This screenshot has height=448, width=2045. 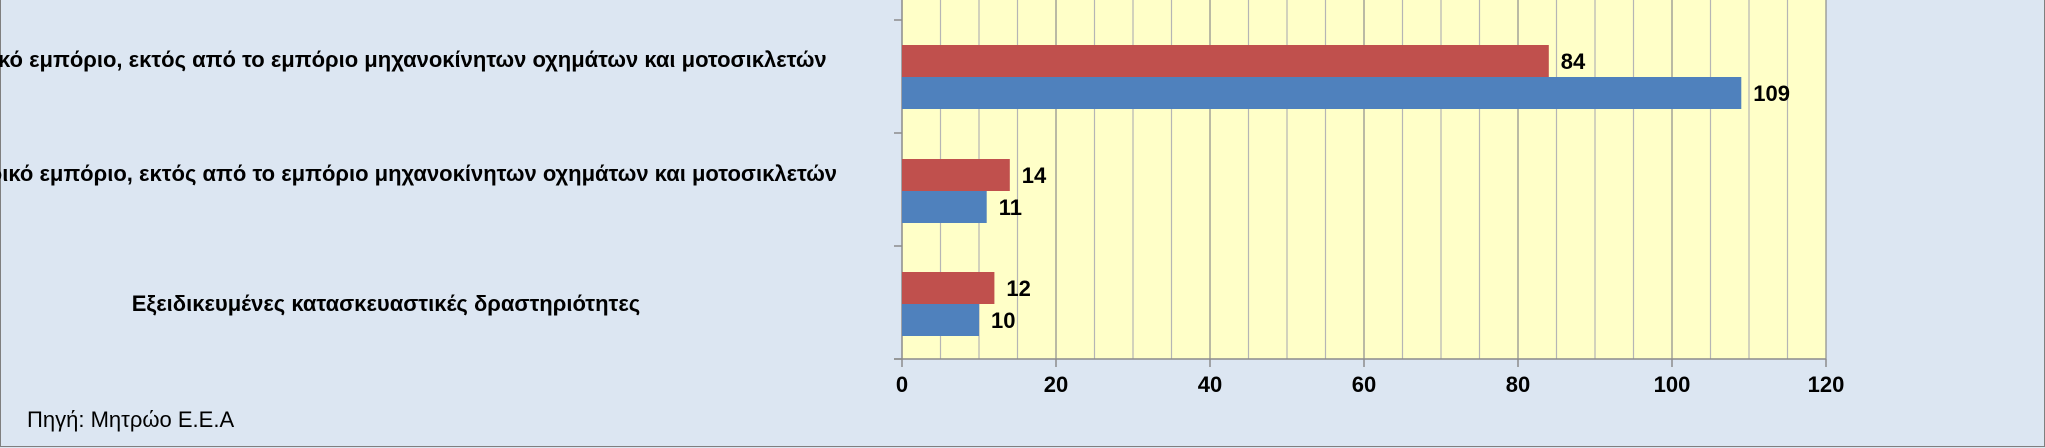 I want to click on x-tick-label: 40, so click(x=1210, y=384).